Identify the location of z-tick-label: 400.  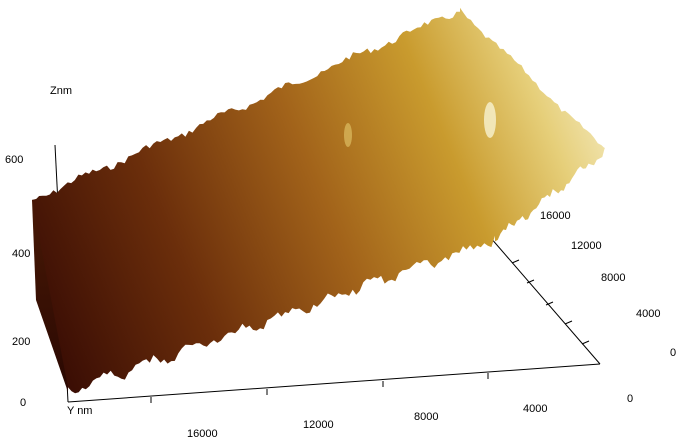
(21, 254).